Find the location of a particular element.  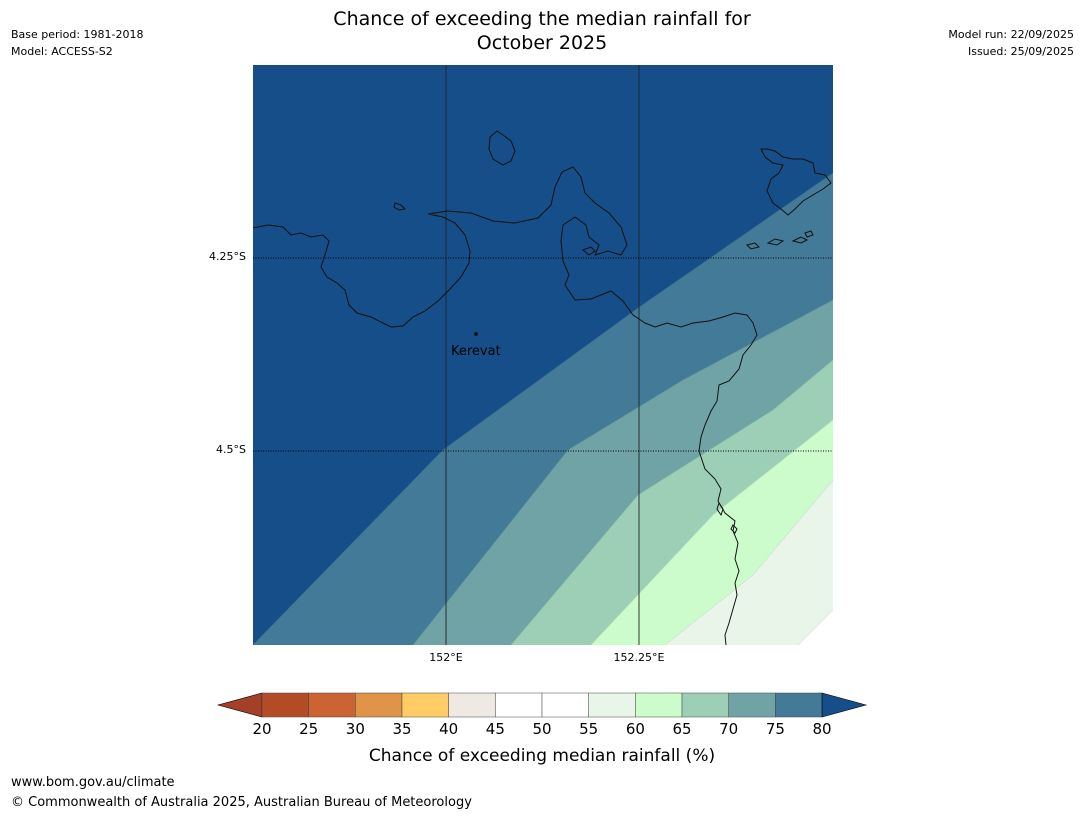

lat-label-4-5: 4.5°S is located at coordinates (231, 449).